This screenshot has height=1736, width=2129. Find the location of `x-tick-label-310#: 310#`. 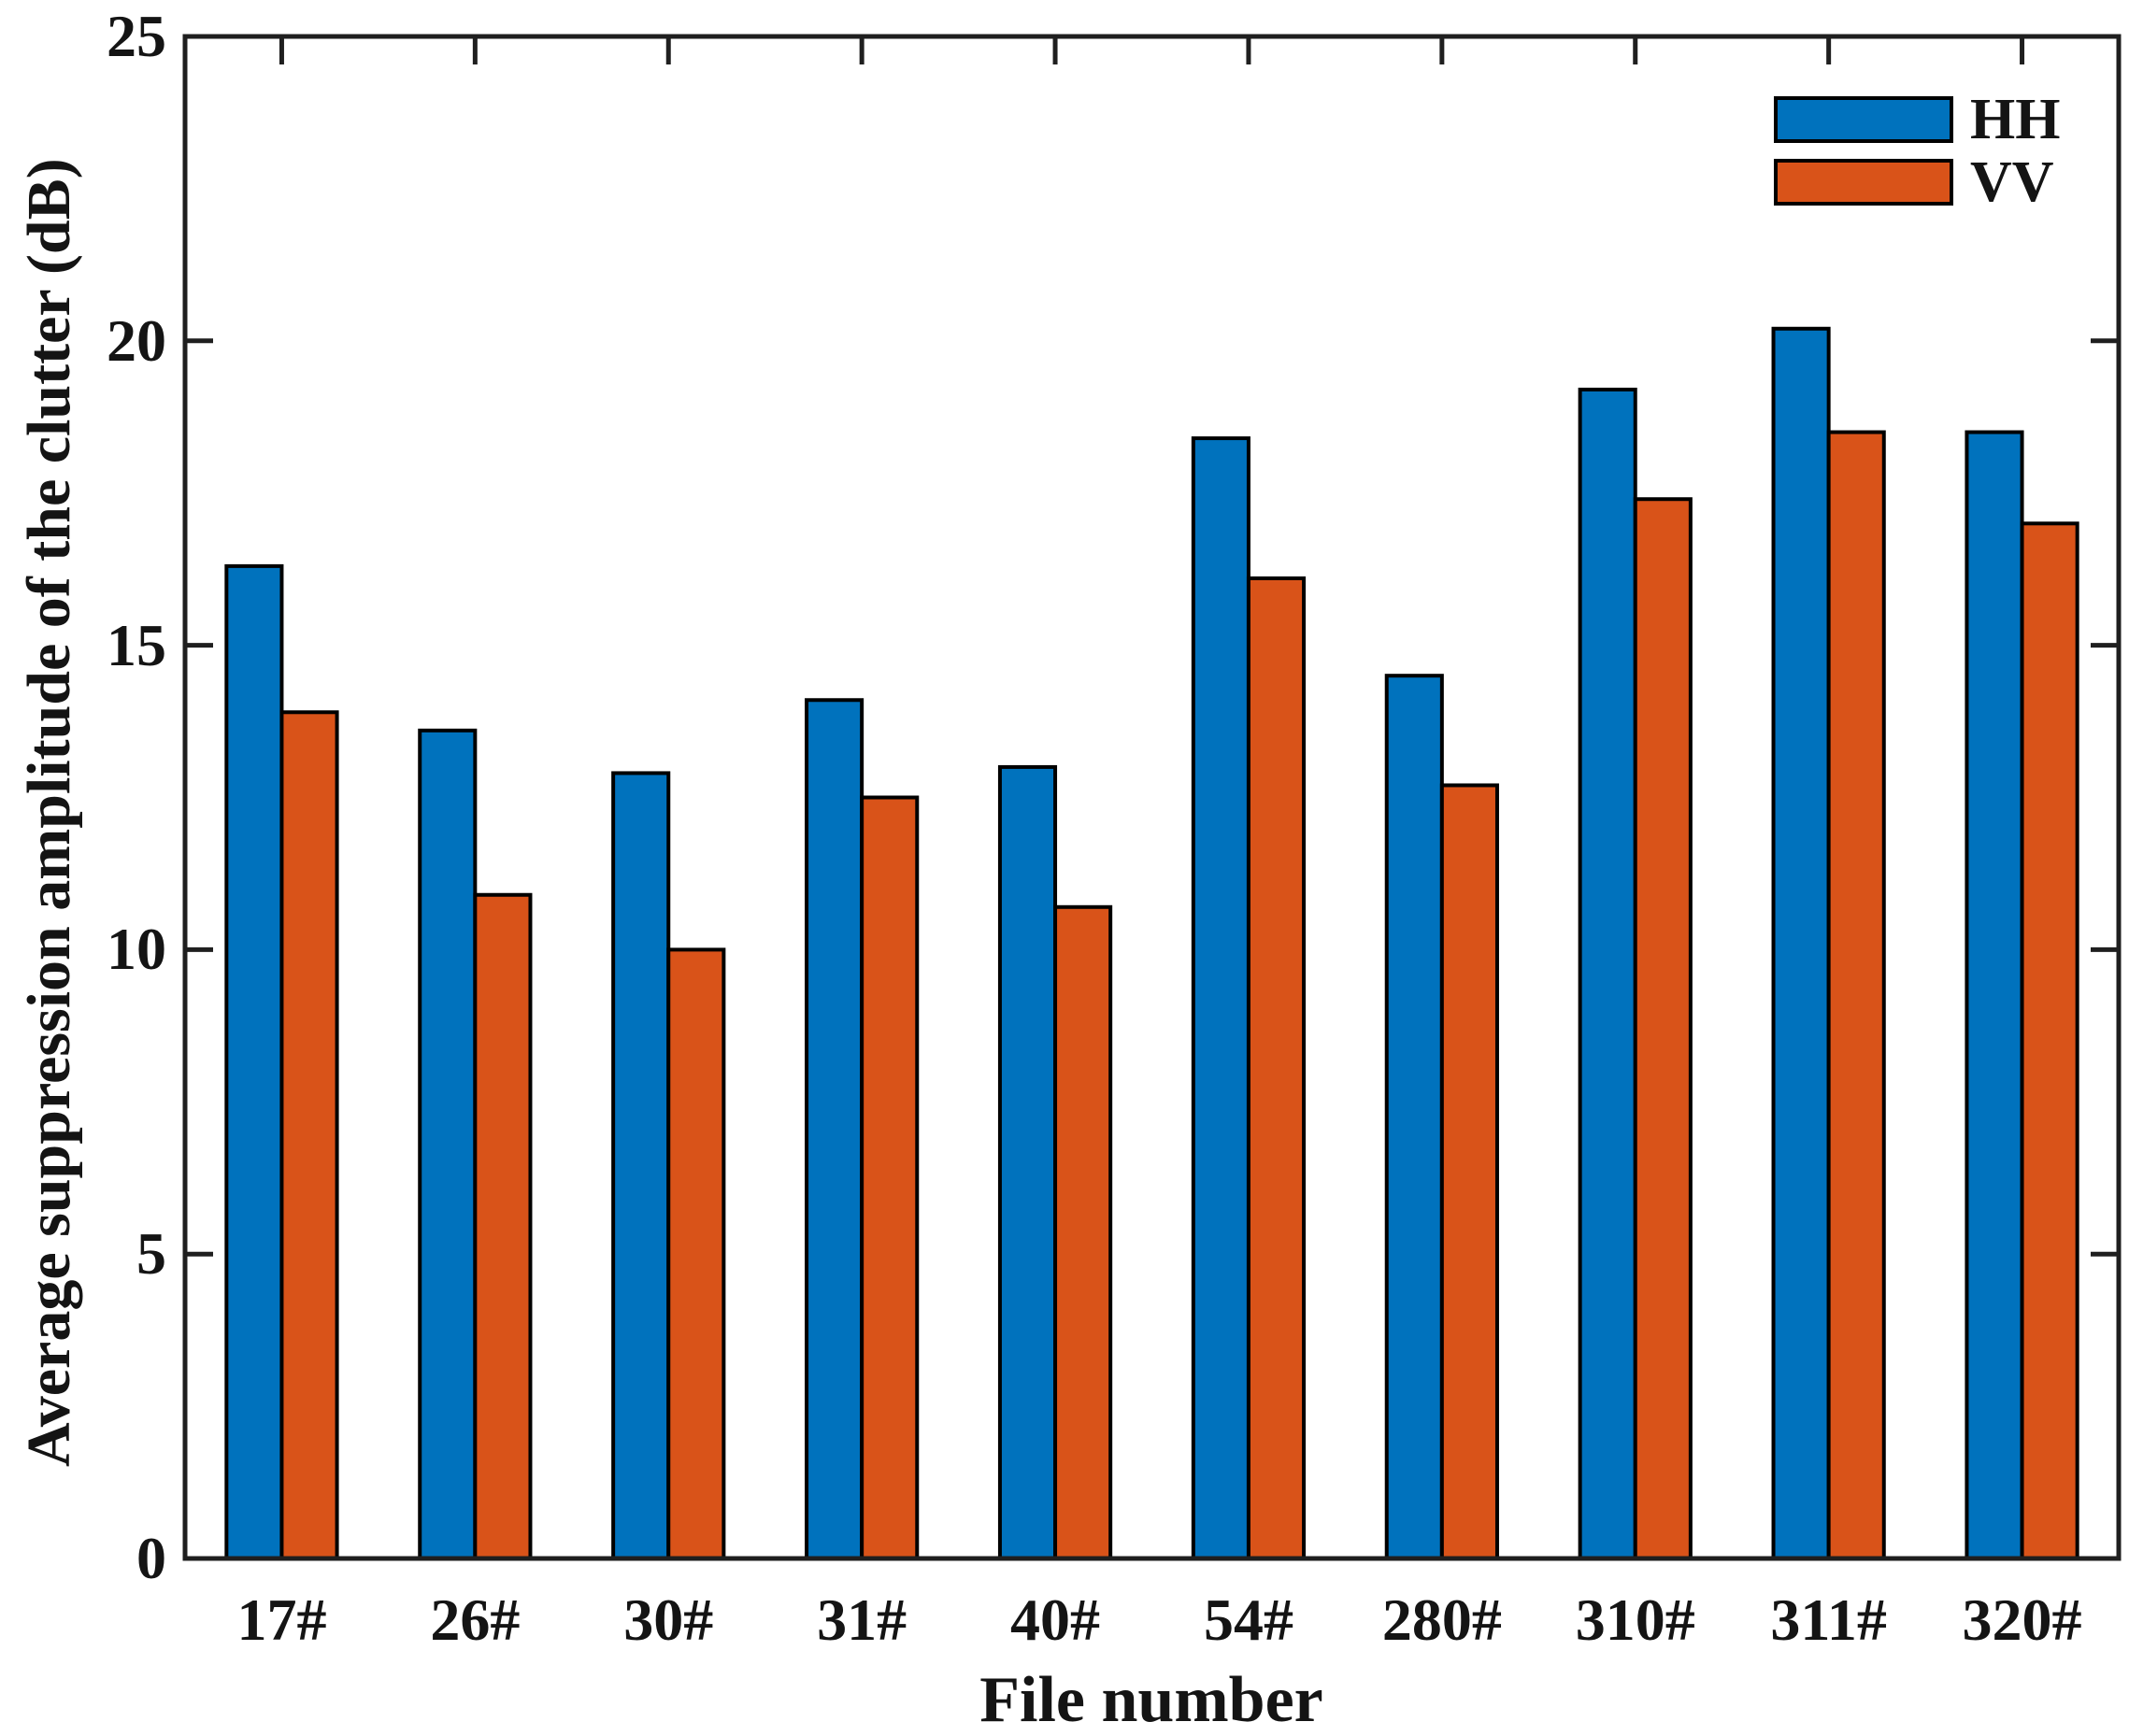

x-tick-label-310#: 310# is located at coordinates (1635, 1620).